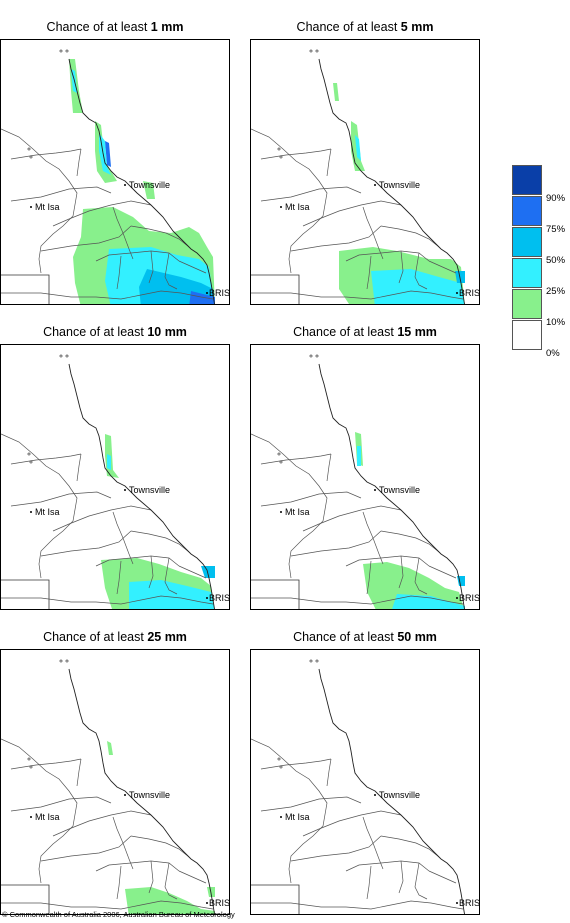  I want to click on panel-title: Chance of at least 1 mm, so click(115, 27).